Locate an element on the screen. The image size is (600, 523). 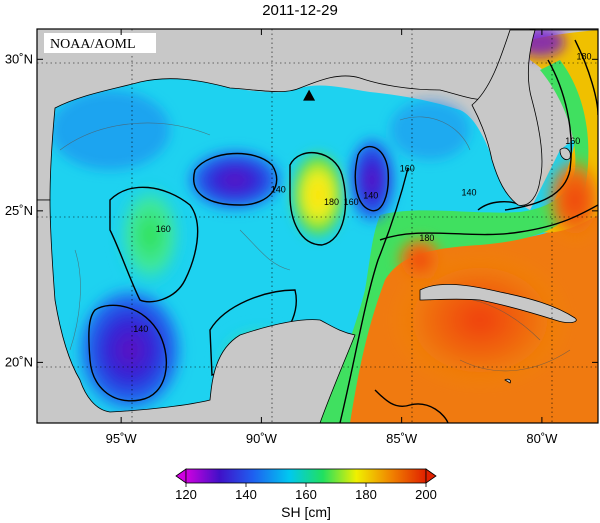
contour-180-south is located at coordinates (411, 406).